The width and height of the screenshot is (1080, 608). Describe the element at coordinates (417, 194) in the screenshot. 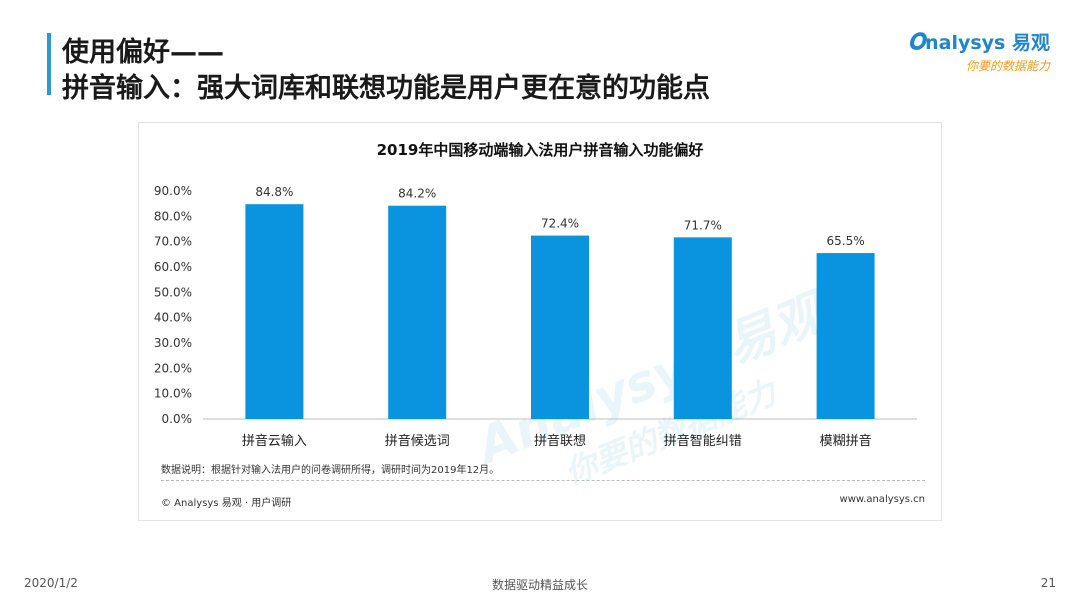

I see `bar-value-label: 84.2%` at that location.